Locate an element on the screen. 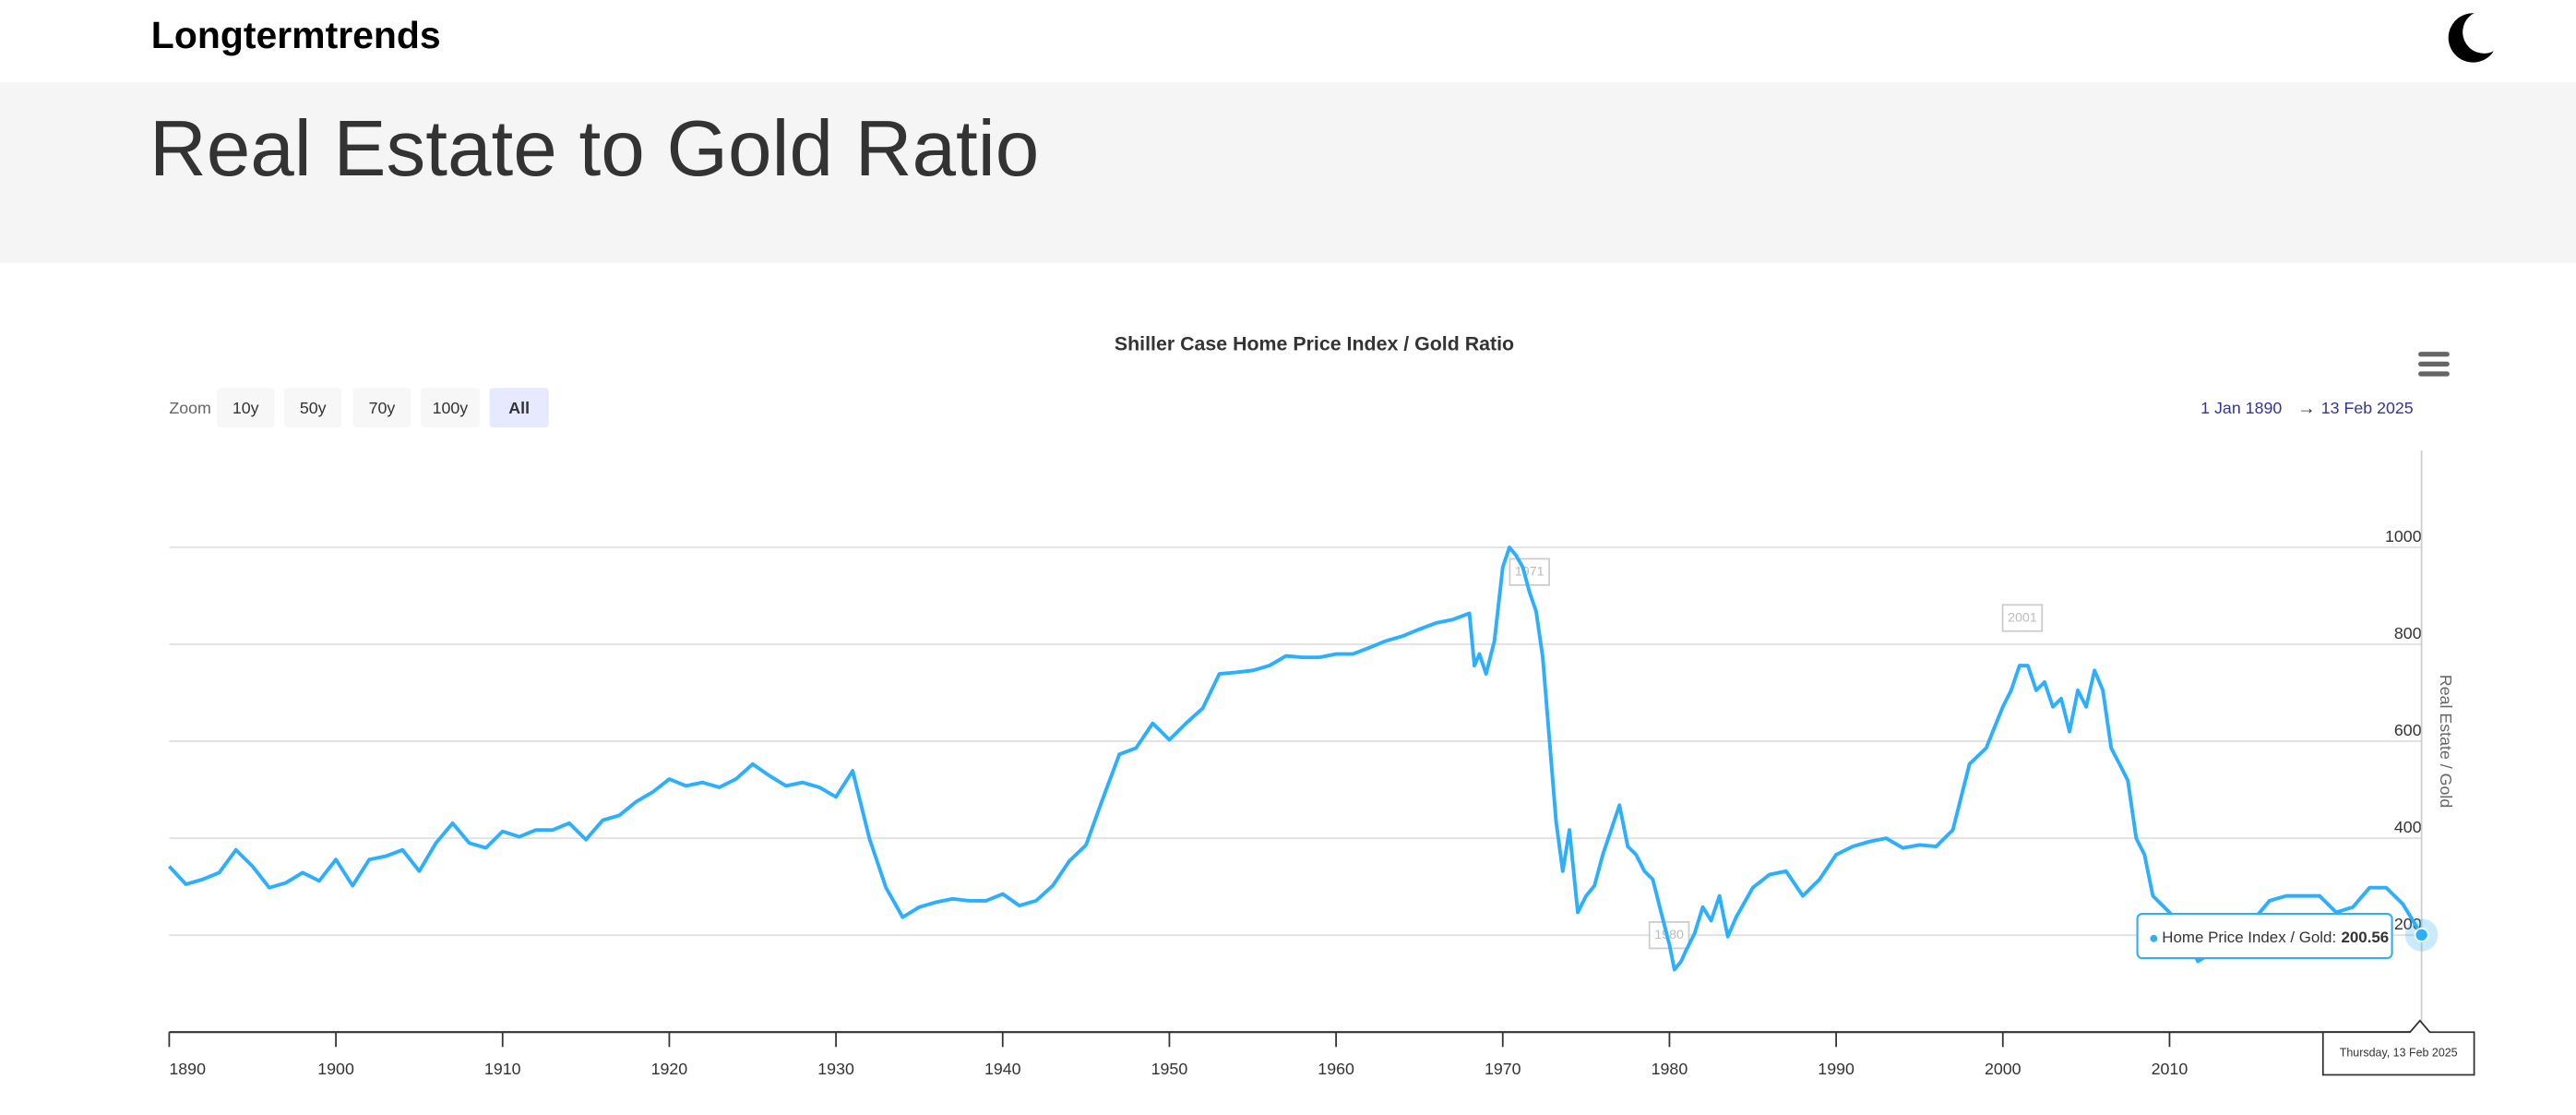 The height and width of the screenshot is (1115, 2576). date-tooltip-box is located at coordinates (2398, 1047).